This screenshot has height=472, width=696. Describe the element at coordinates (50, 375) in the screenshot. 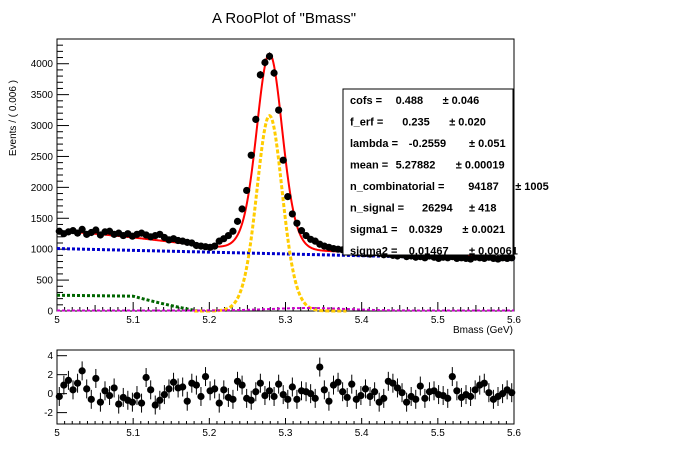

I see `pull-y-tick-label: 2` at that location.